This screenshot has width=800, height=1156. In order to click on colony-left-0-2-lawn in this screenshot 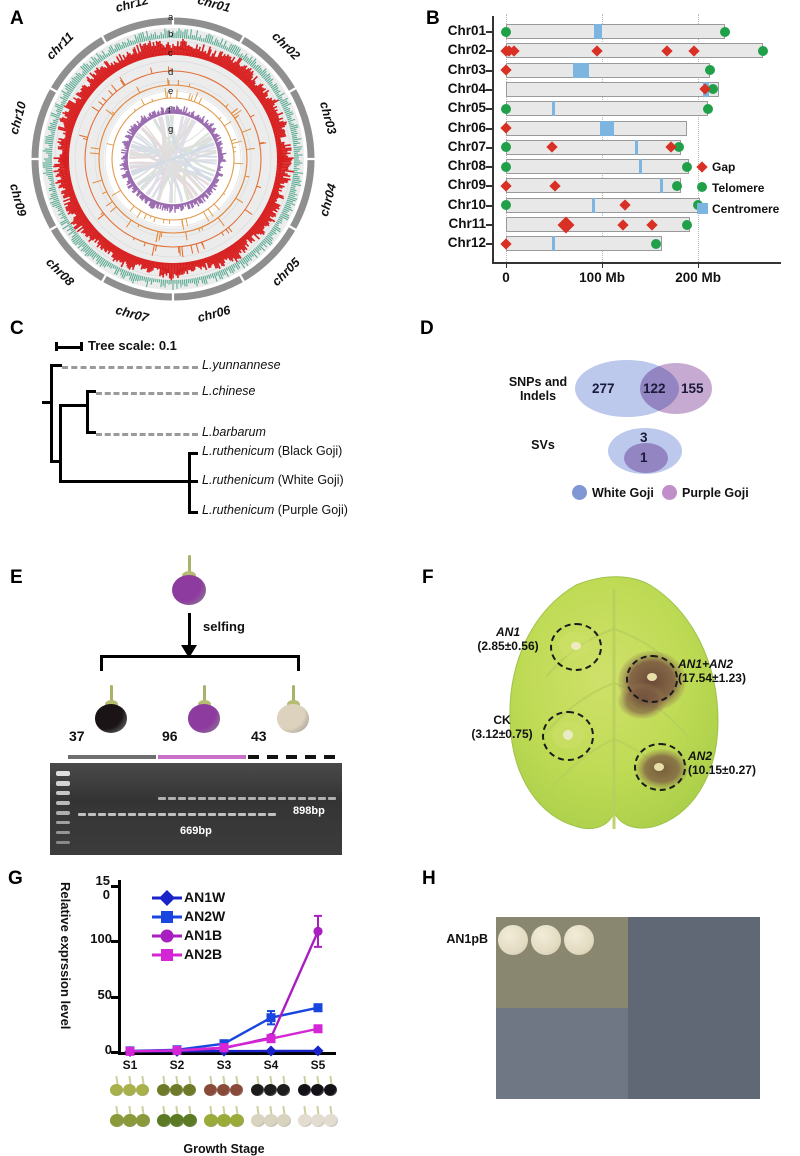, I will do `click(578, 939)`.